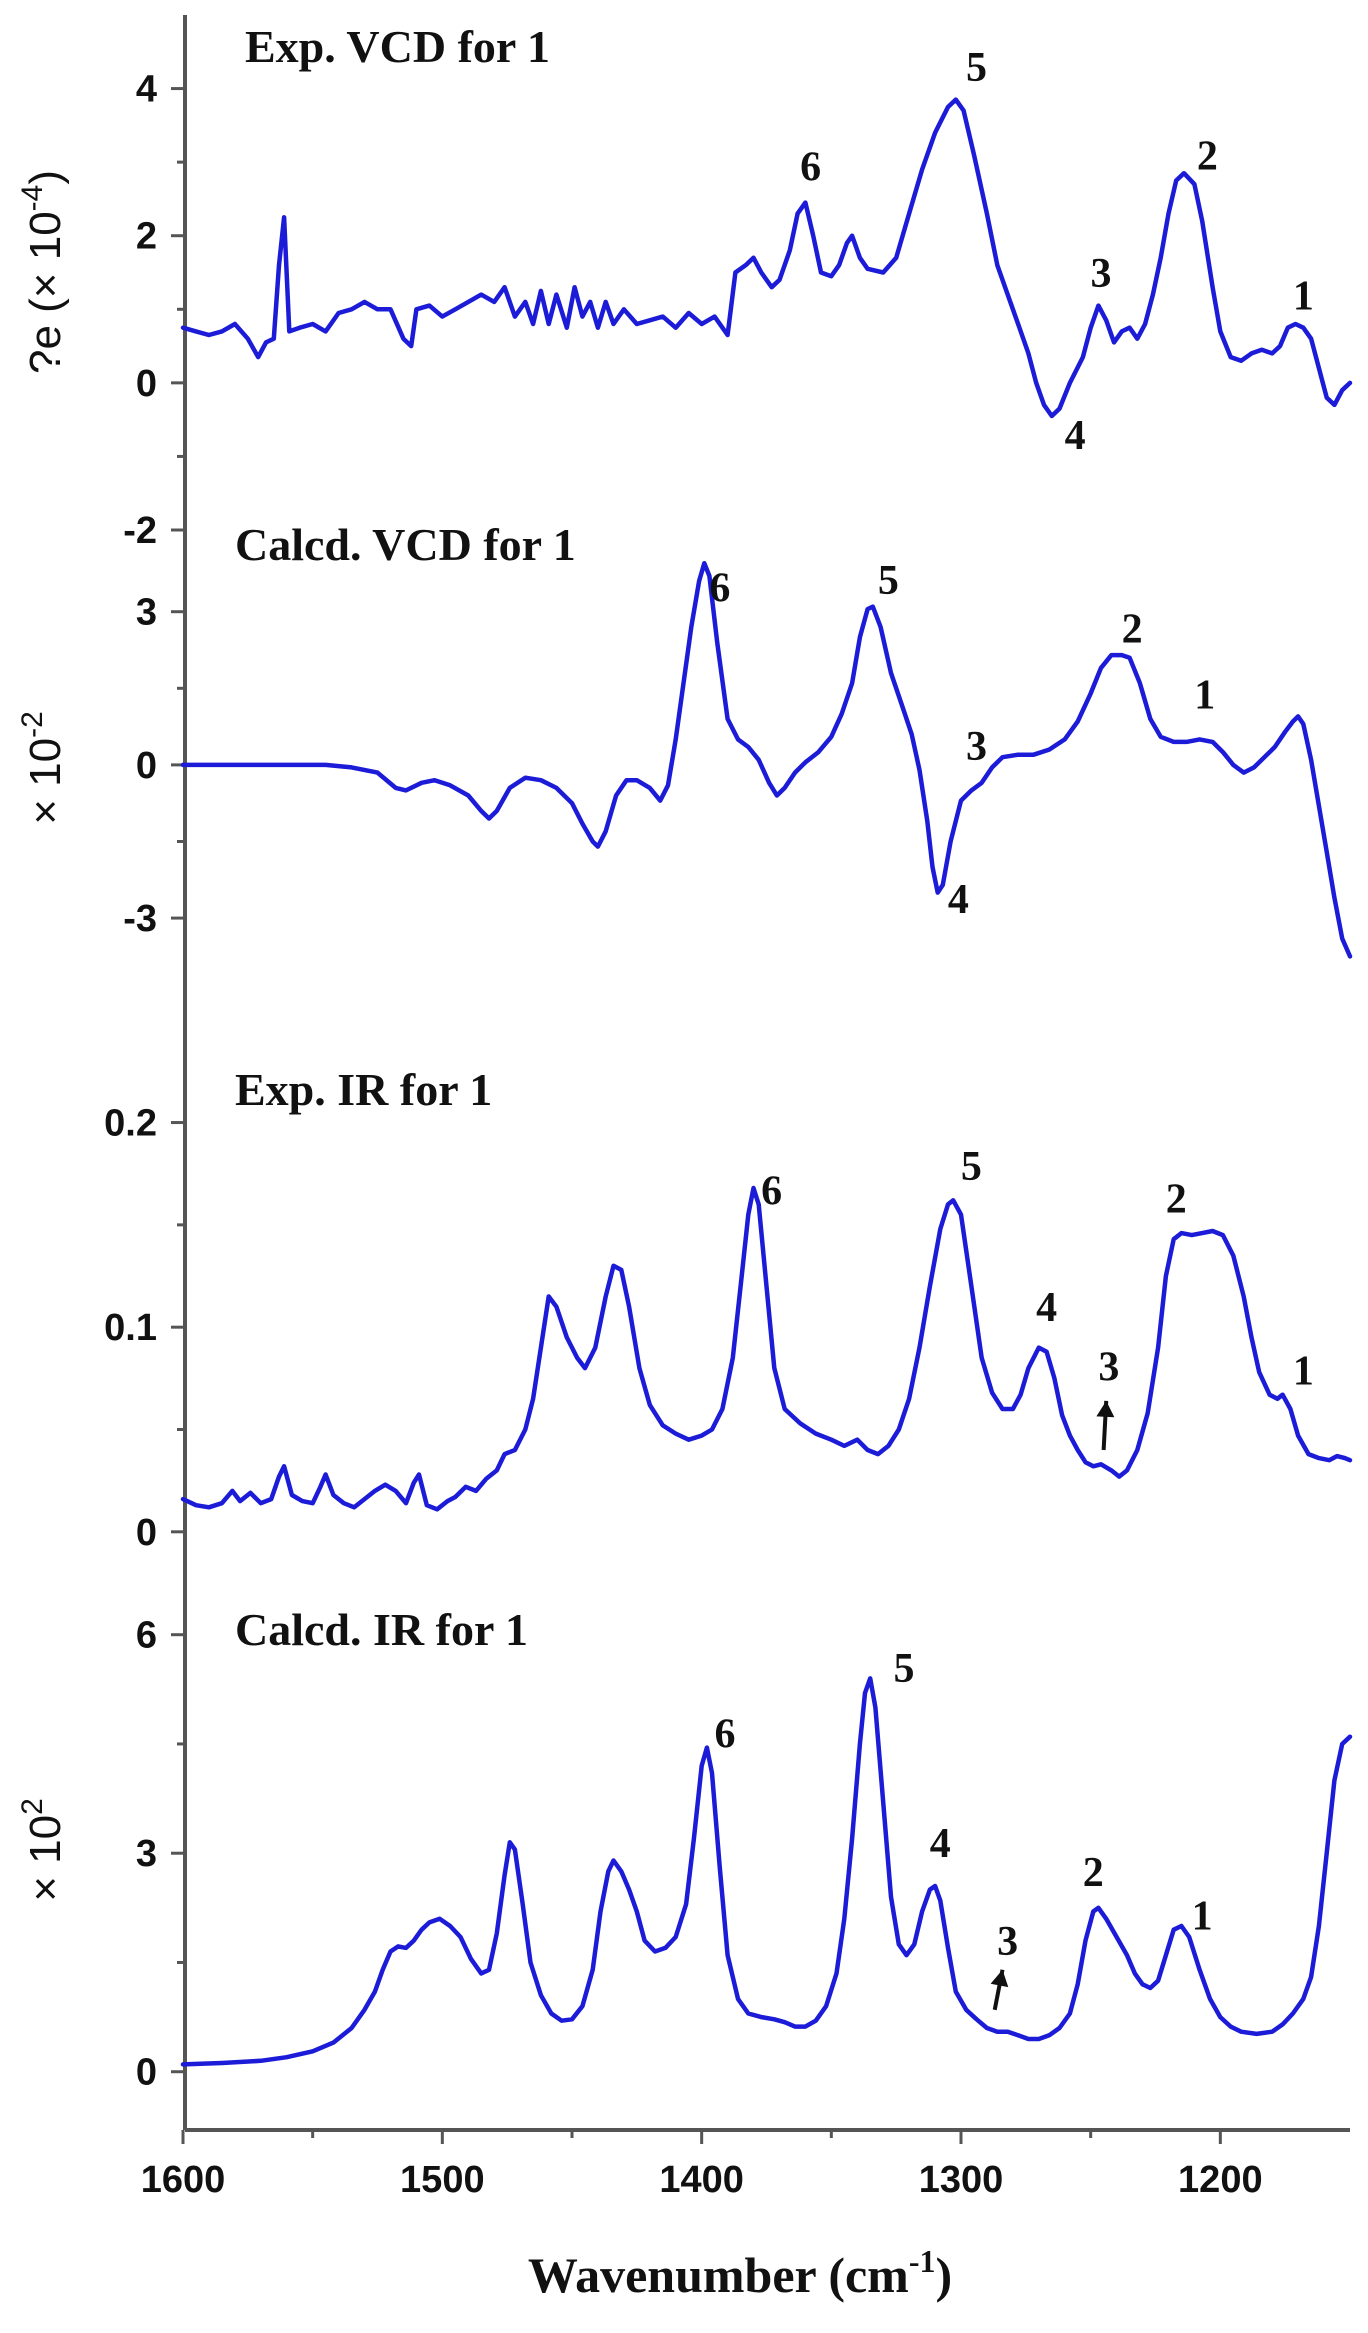  Describe the element at coordinates (32, 1806) in the screenshot. I see `y-axis-label-sup: 2` at that location.